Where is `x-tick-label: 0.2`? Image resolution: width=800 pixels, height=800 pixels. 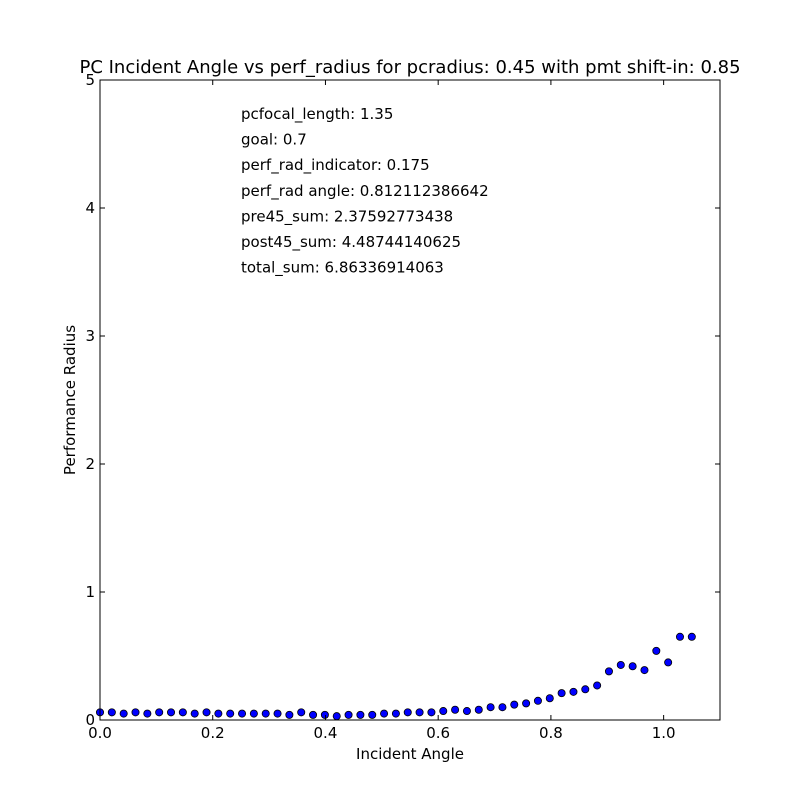 x-tick-label: 0.2 is located at coordinates (213, 733).